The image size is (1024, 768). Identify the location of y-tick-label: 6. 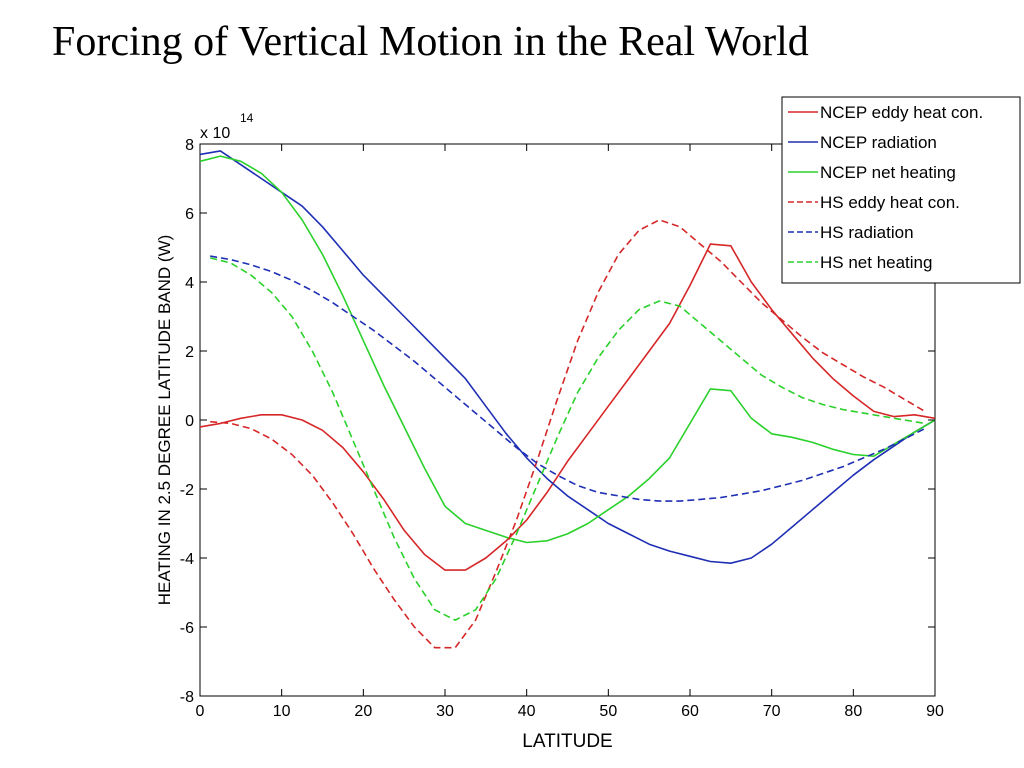
(189, 214).